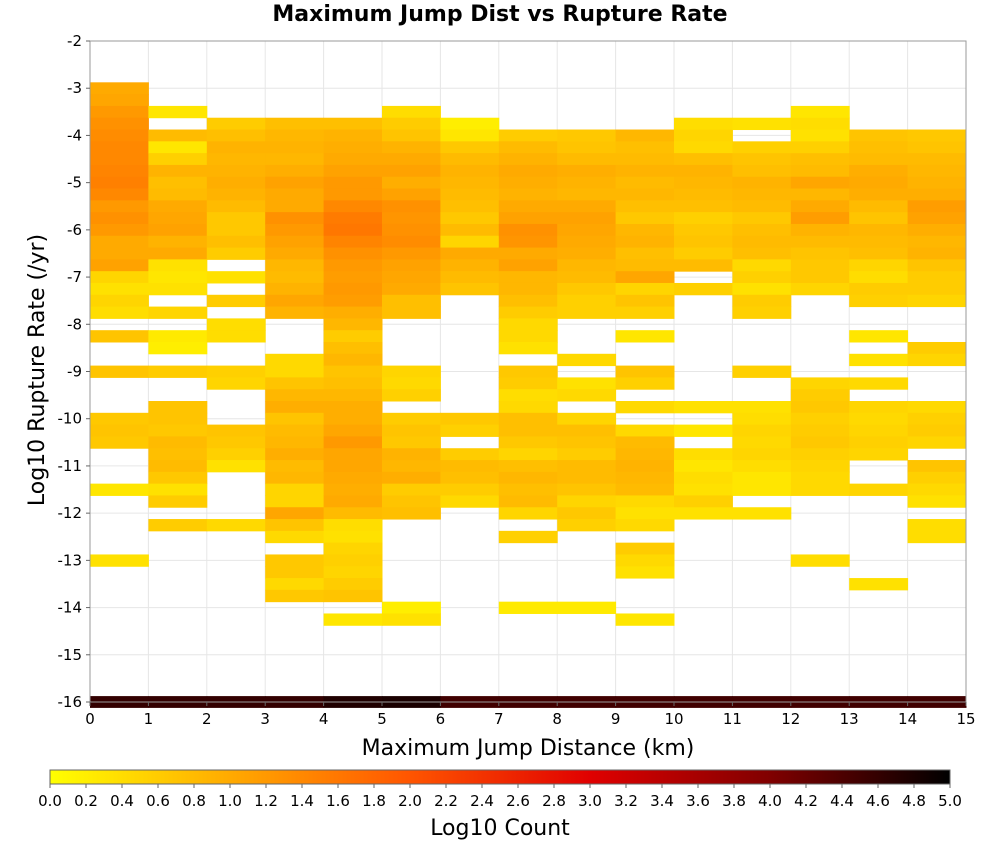  Describe the element at coordinates (907, 719) in the screenshot. I see `x-tick-label: 14` at that location.